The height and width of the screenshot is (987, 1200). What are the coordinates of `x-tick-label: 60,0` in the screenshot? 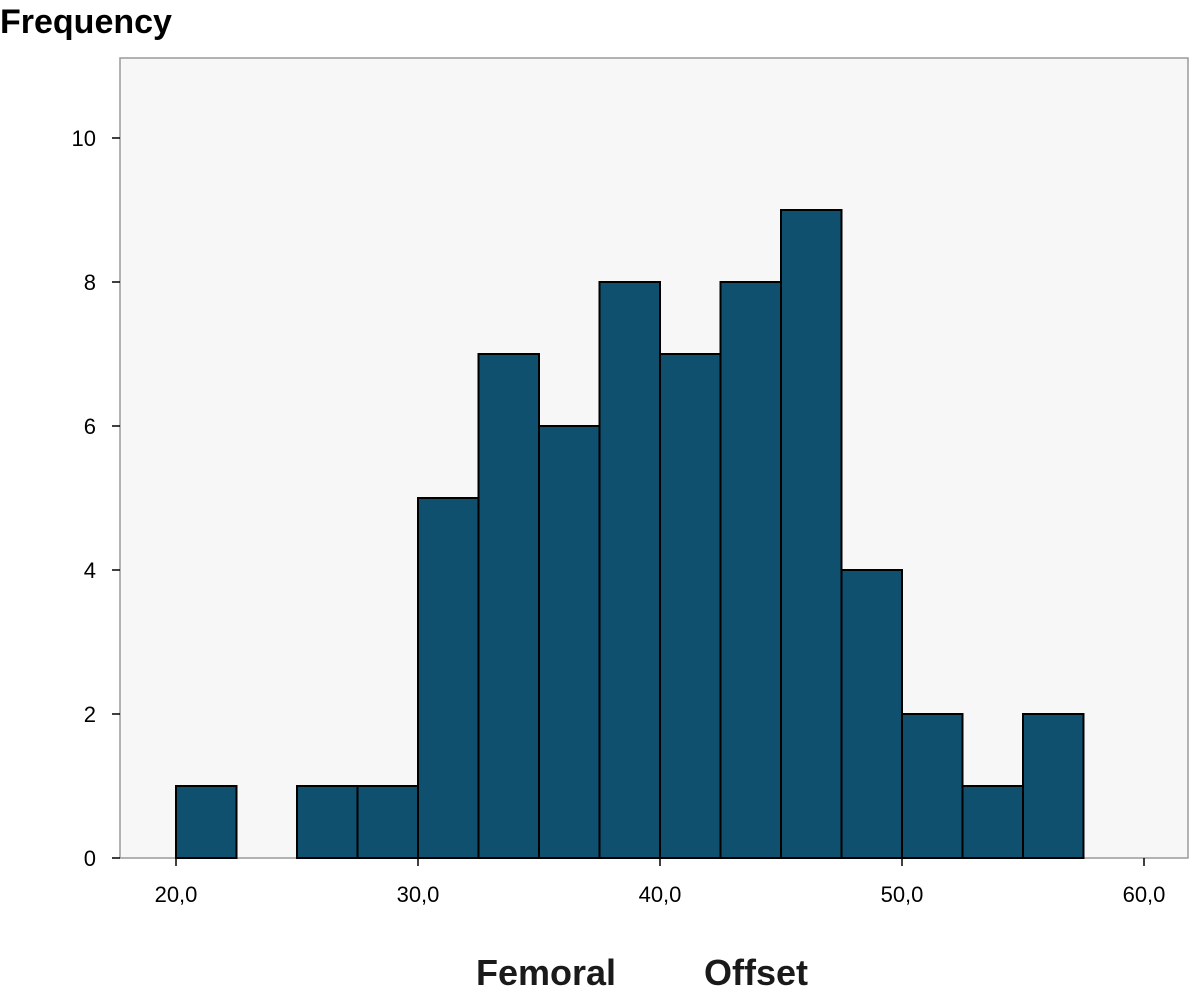 It's located at (1144, 894).